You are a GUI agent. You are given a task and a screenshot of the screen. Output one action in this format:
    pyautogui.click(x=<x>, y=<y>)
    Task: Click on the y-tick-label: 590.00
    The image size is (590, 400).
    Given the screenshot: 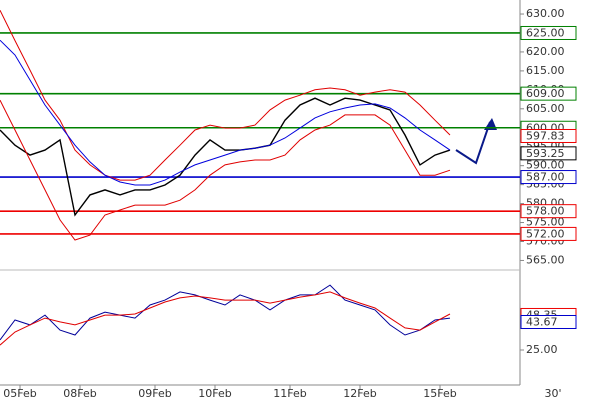 What is the action you would take?
    pyautogui.click(x=545, y=165)
    